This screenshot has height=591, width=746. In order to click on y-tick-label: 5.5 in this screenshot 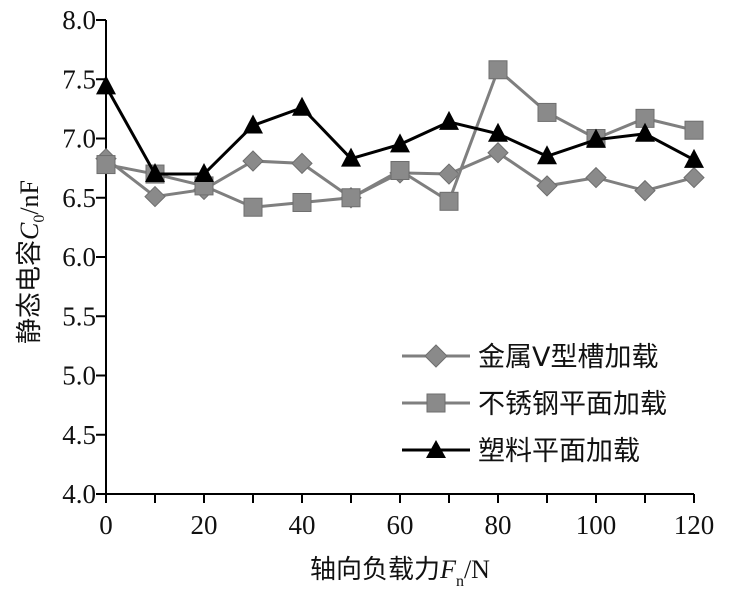, I will do `click(79, 316)`.